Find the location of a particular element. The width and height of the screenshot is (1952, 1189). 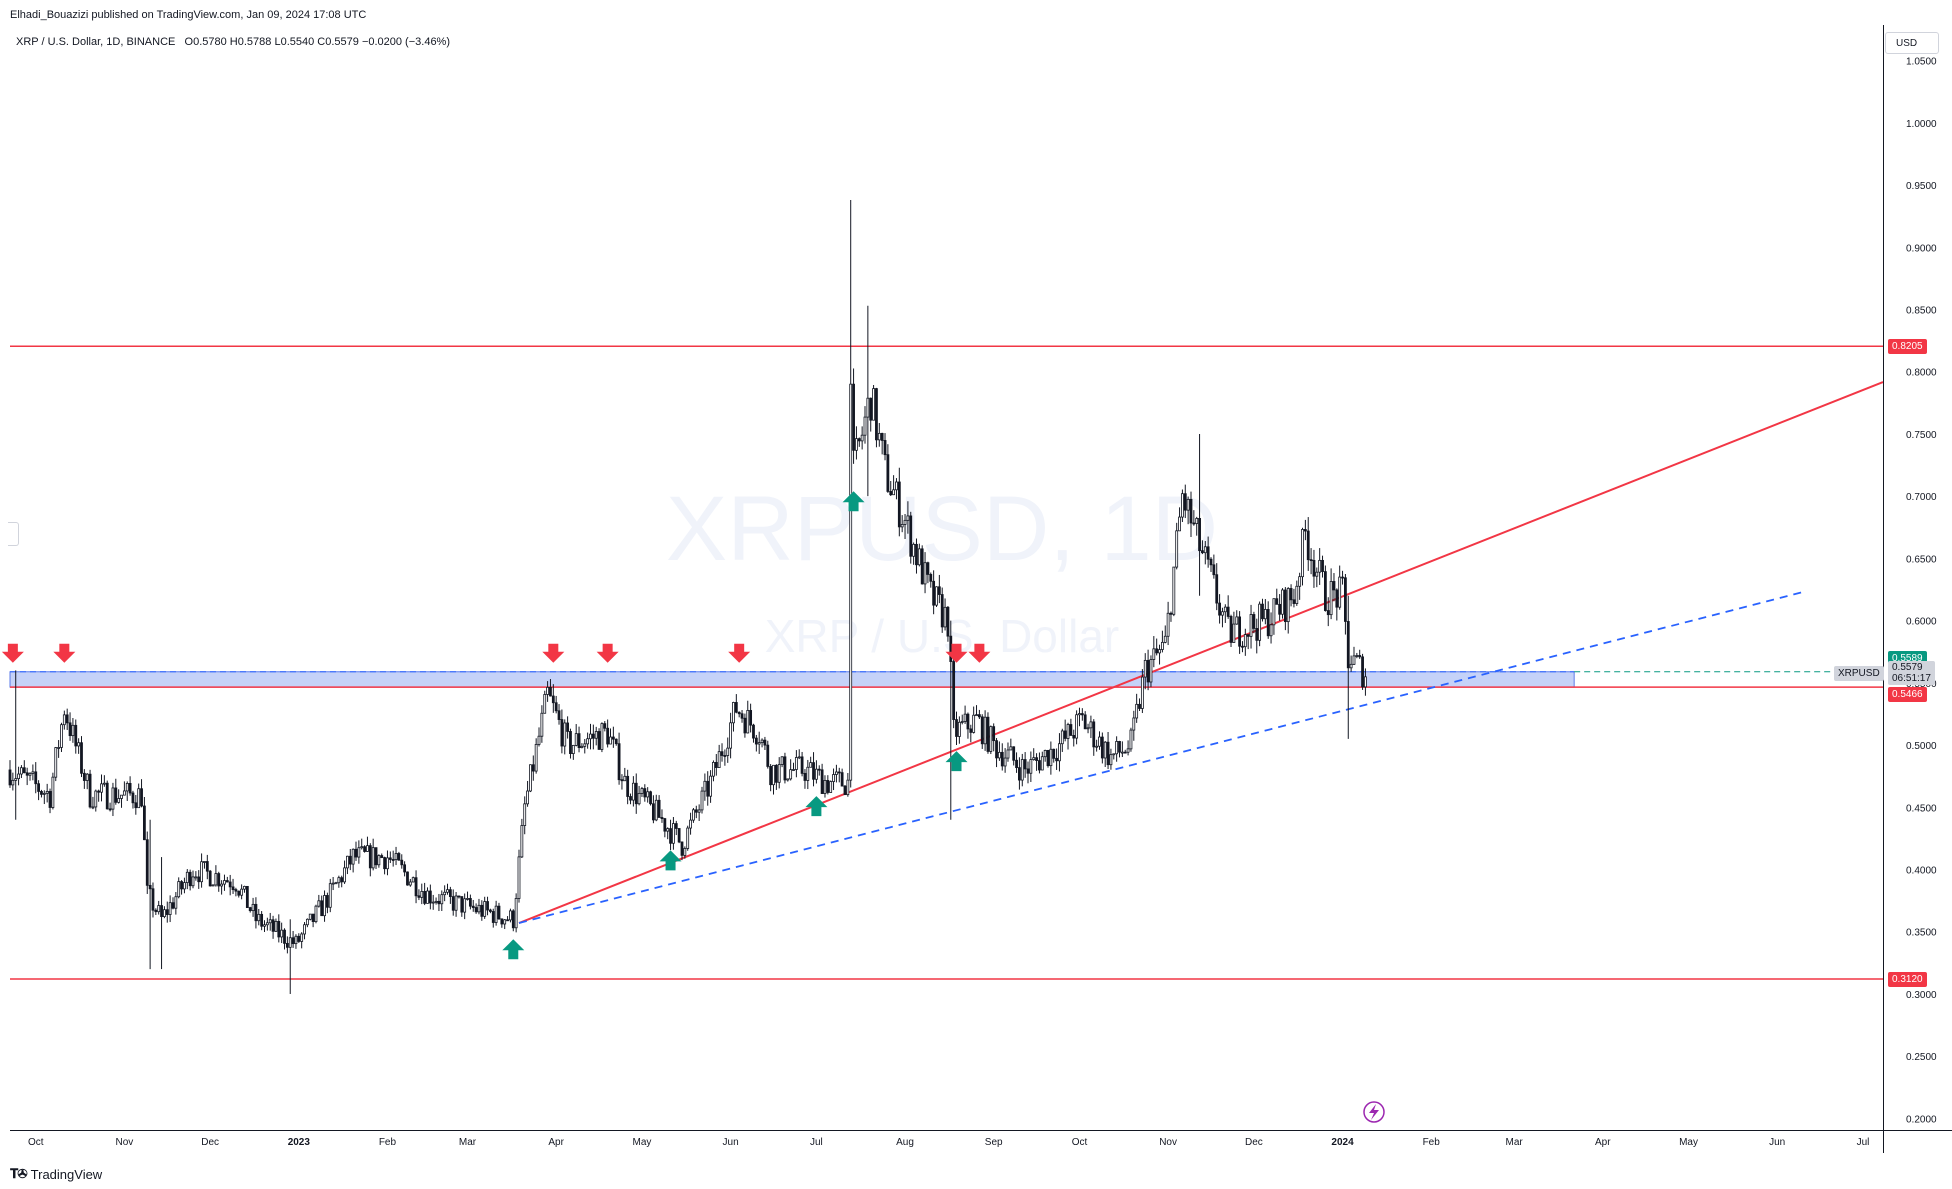

legend-symbol: XRP / U.S. Dollar, 1D, BINANCE is located at coordinates (96, 42).